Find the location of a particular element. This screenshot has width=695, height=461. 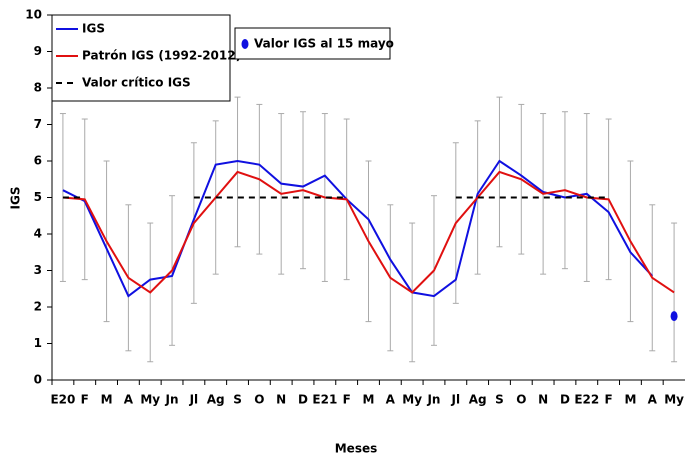

x-tick-label: E21 is located at coordinates (324, 400).